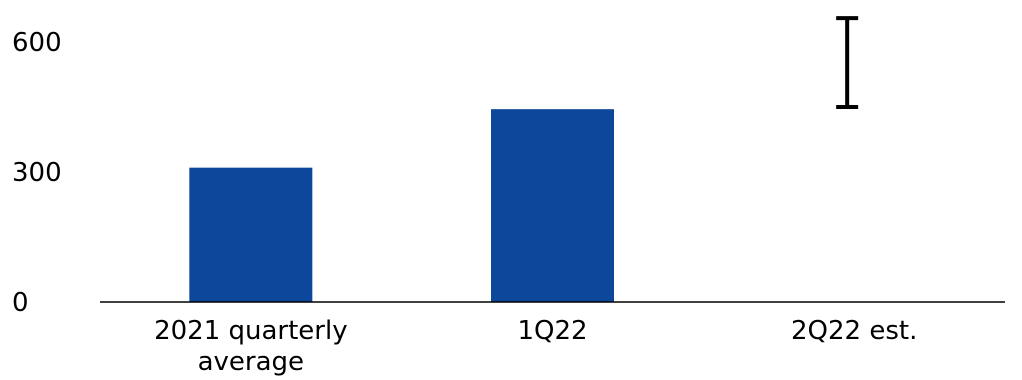  I want to click on x-tick-label: average, so click(251, 362).